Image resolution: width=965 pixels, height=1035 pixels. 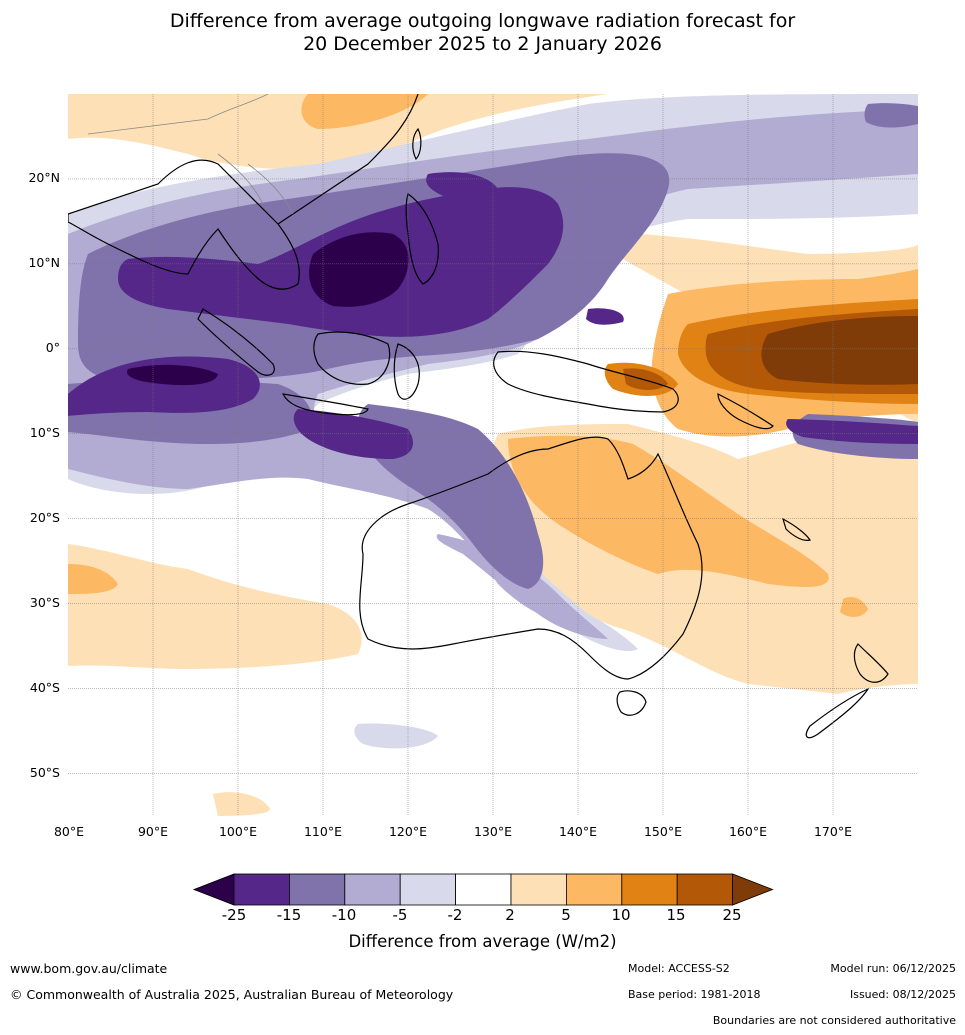 I want to click on cb-tick-4: -2, so click(x=455, y=915).